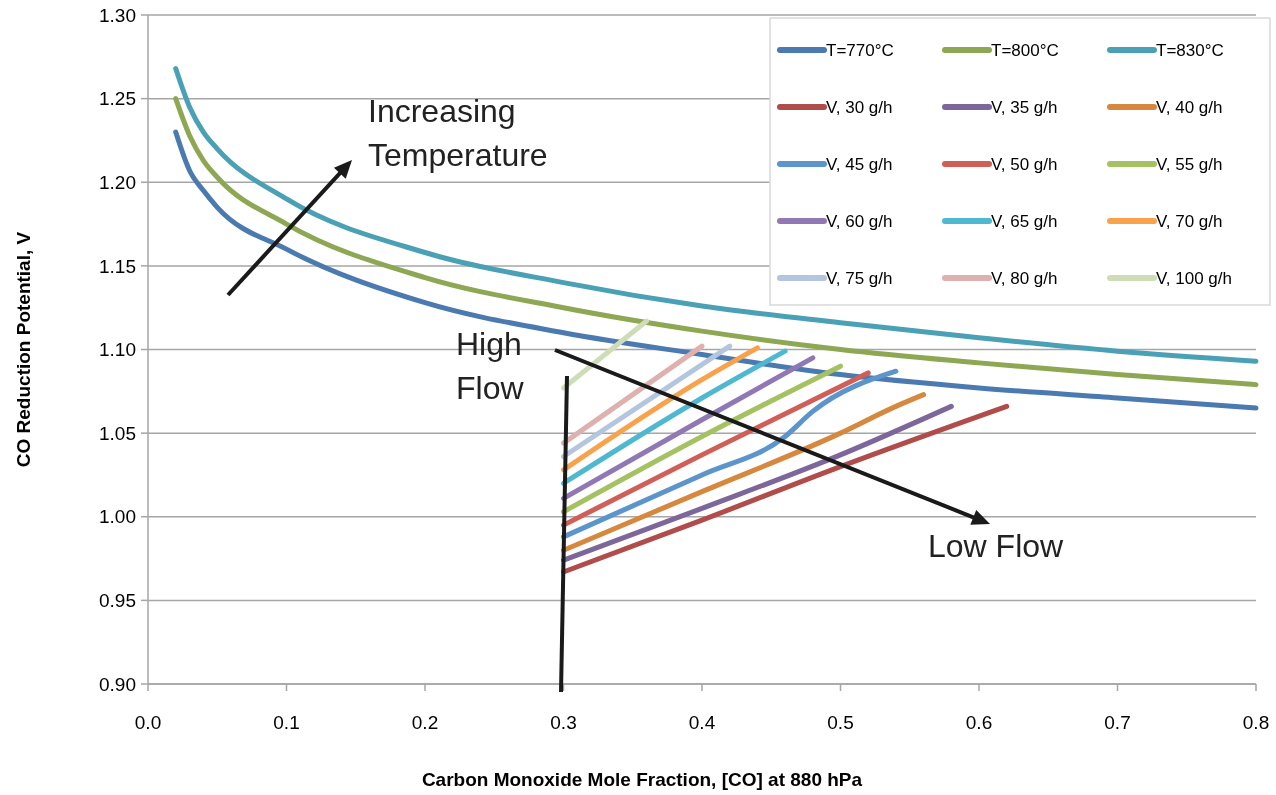 This screenshot has height=795, width=1276. I want to click on x-tick-label: 0.7, so click(1117, 722).